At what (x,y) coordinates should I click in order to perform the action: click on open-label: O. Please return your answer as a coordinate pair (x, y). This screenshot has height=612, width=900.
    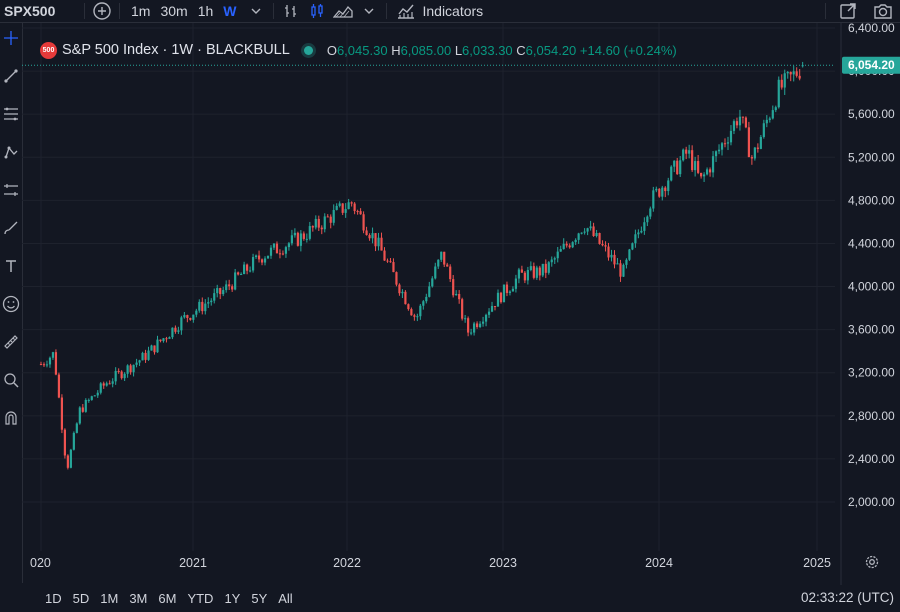
    Looking at the image, I should click on (331, 50).